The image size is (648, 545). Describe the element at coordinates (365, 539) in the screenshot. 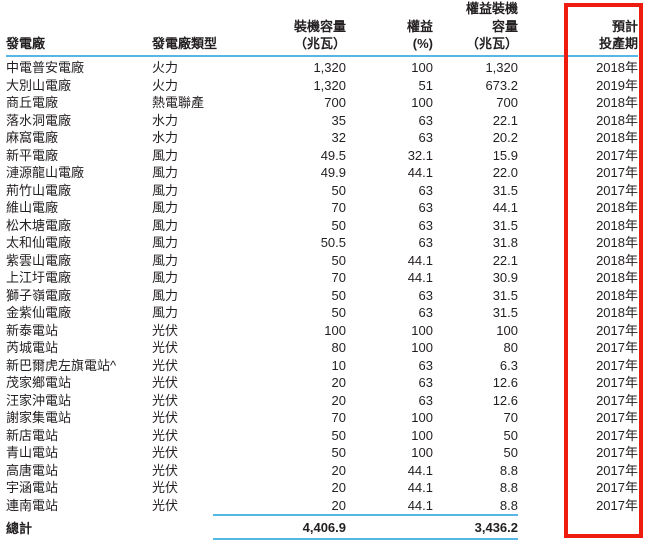

I see `total-rule-bottom` at that location.